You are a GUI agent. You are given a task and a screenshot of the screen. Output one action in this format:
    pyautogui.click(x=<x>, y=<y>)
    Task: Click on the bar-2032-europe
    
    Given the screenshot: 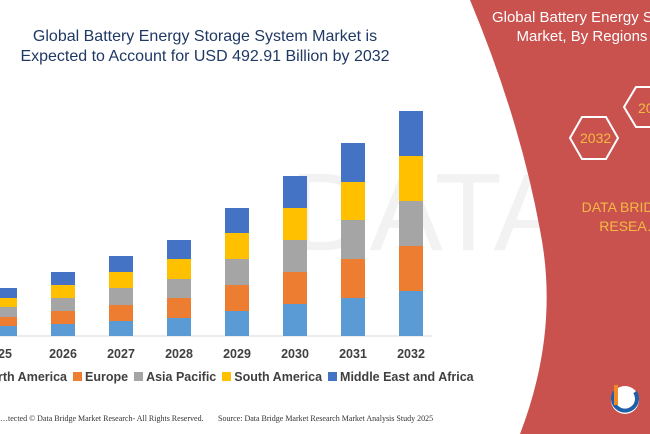 What is the action you would take?
    pyautogui.click(x=411, y=268)
    